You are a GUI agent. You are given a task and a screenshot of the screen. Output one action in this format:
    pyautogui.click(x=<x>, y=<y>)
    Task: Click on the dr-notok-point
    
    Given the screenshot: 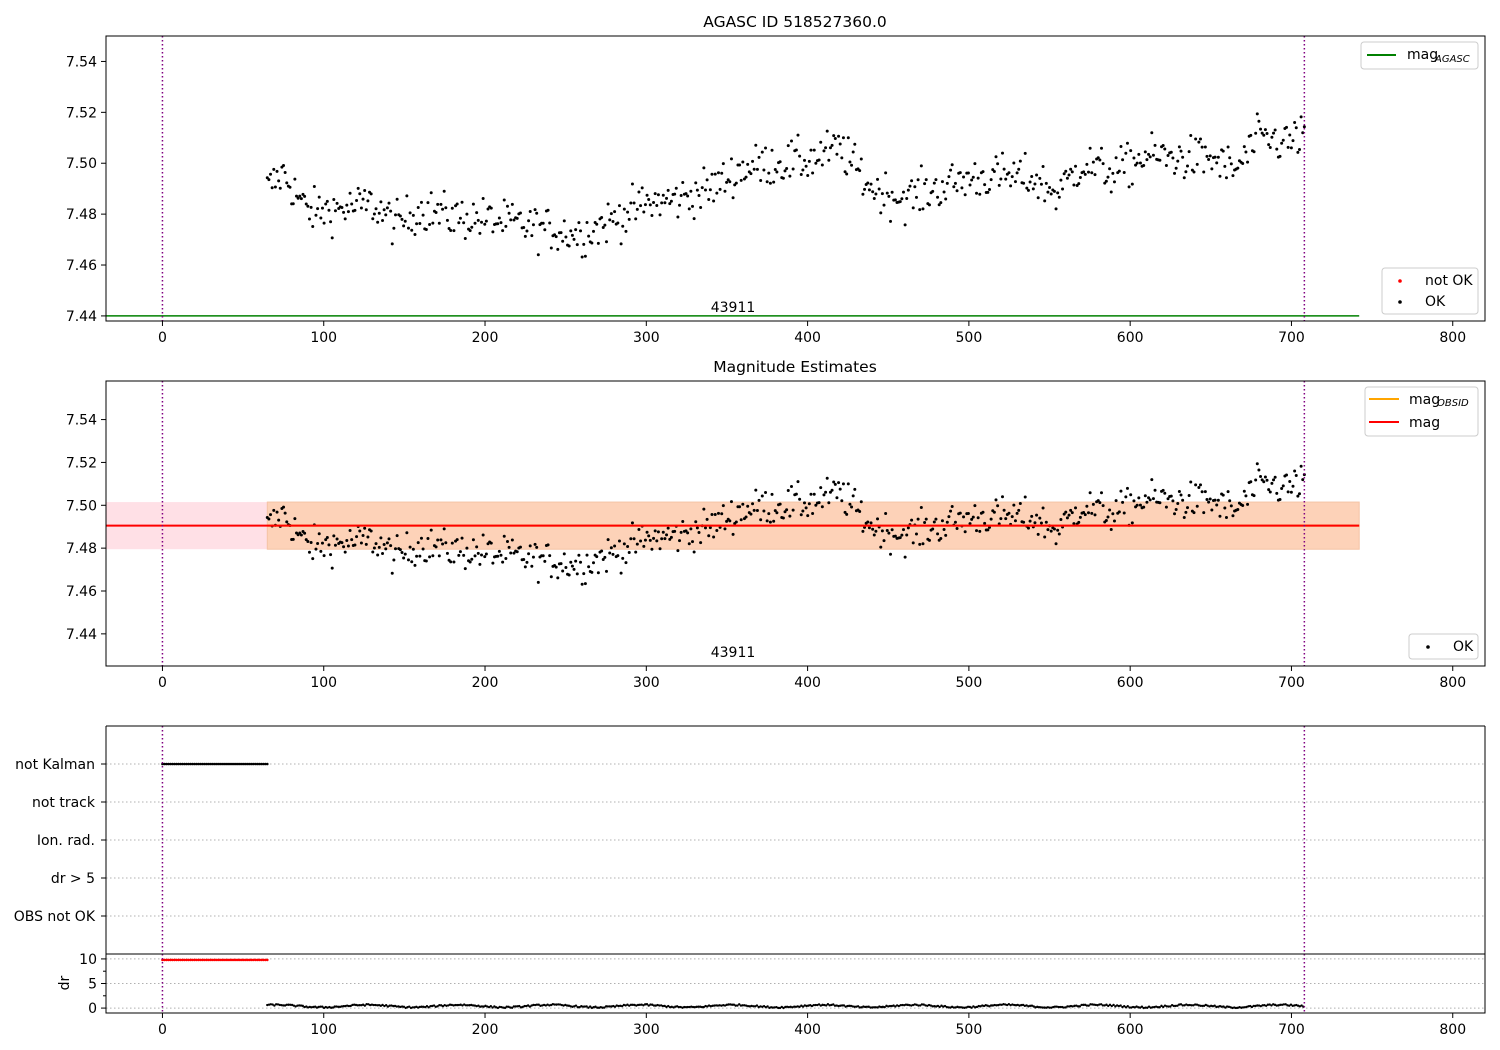 What is the action you would take?
    pyautogui.click(x=223, y=960)
    